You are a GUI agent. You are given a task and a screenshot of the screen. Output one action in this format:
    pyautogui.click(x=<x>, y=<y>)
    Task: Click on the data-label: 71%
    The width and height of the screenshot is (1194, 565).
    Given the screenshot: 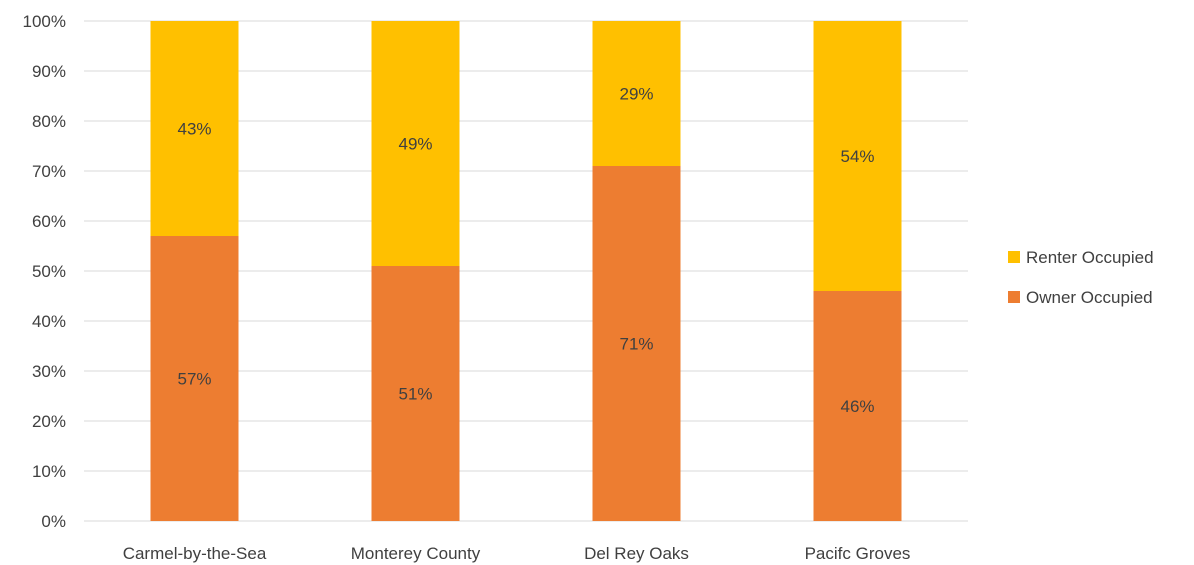 What is the action you would take?
    pyautogui.click(x=636, y=344)
    